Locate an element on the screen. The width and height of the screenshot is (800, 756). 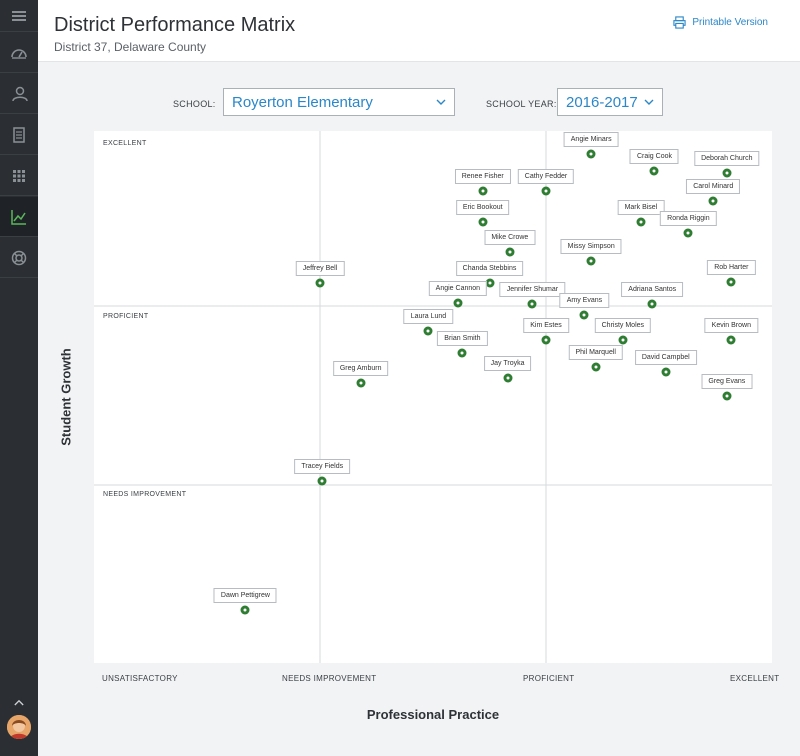
printable-version-link: Printable Version is located at coordinates (720, 22).